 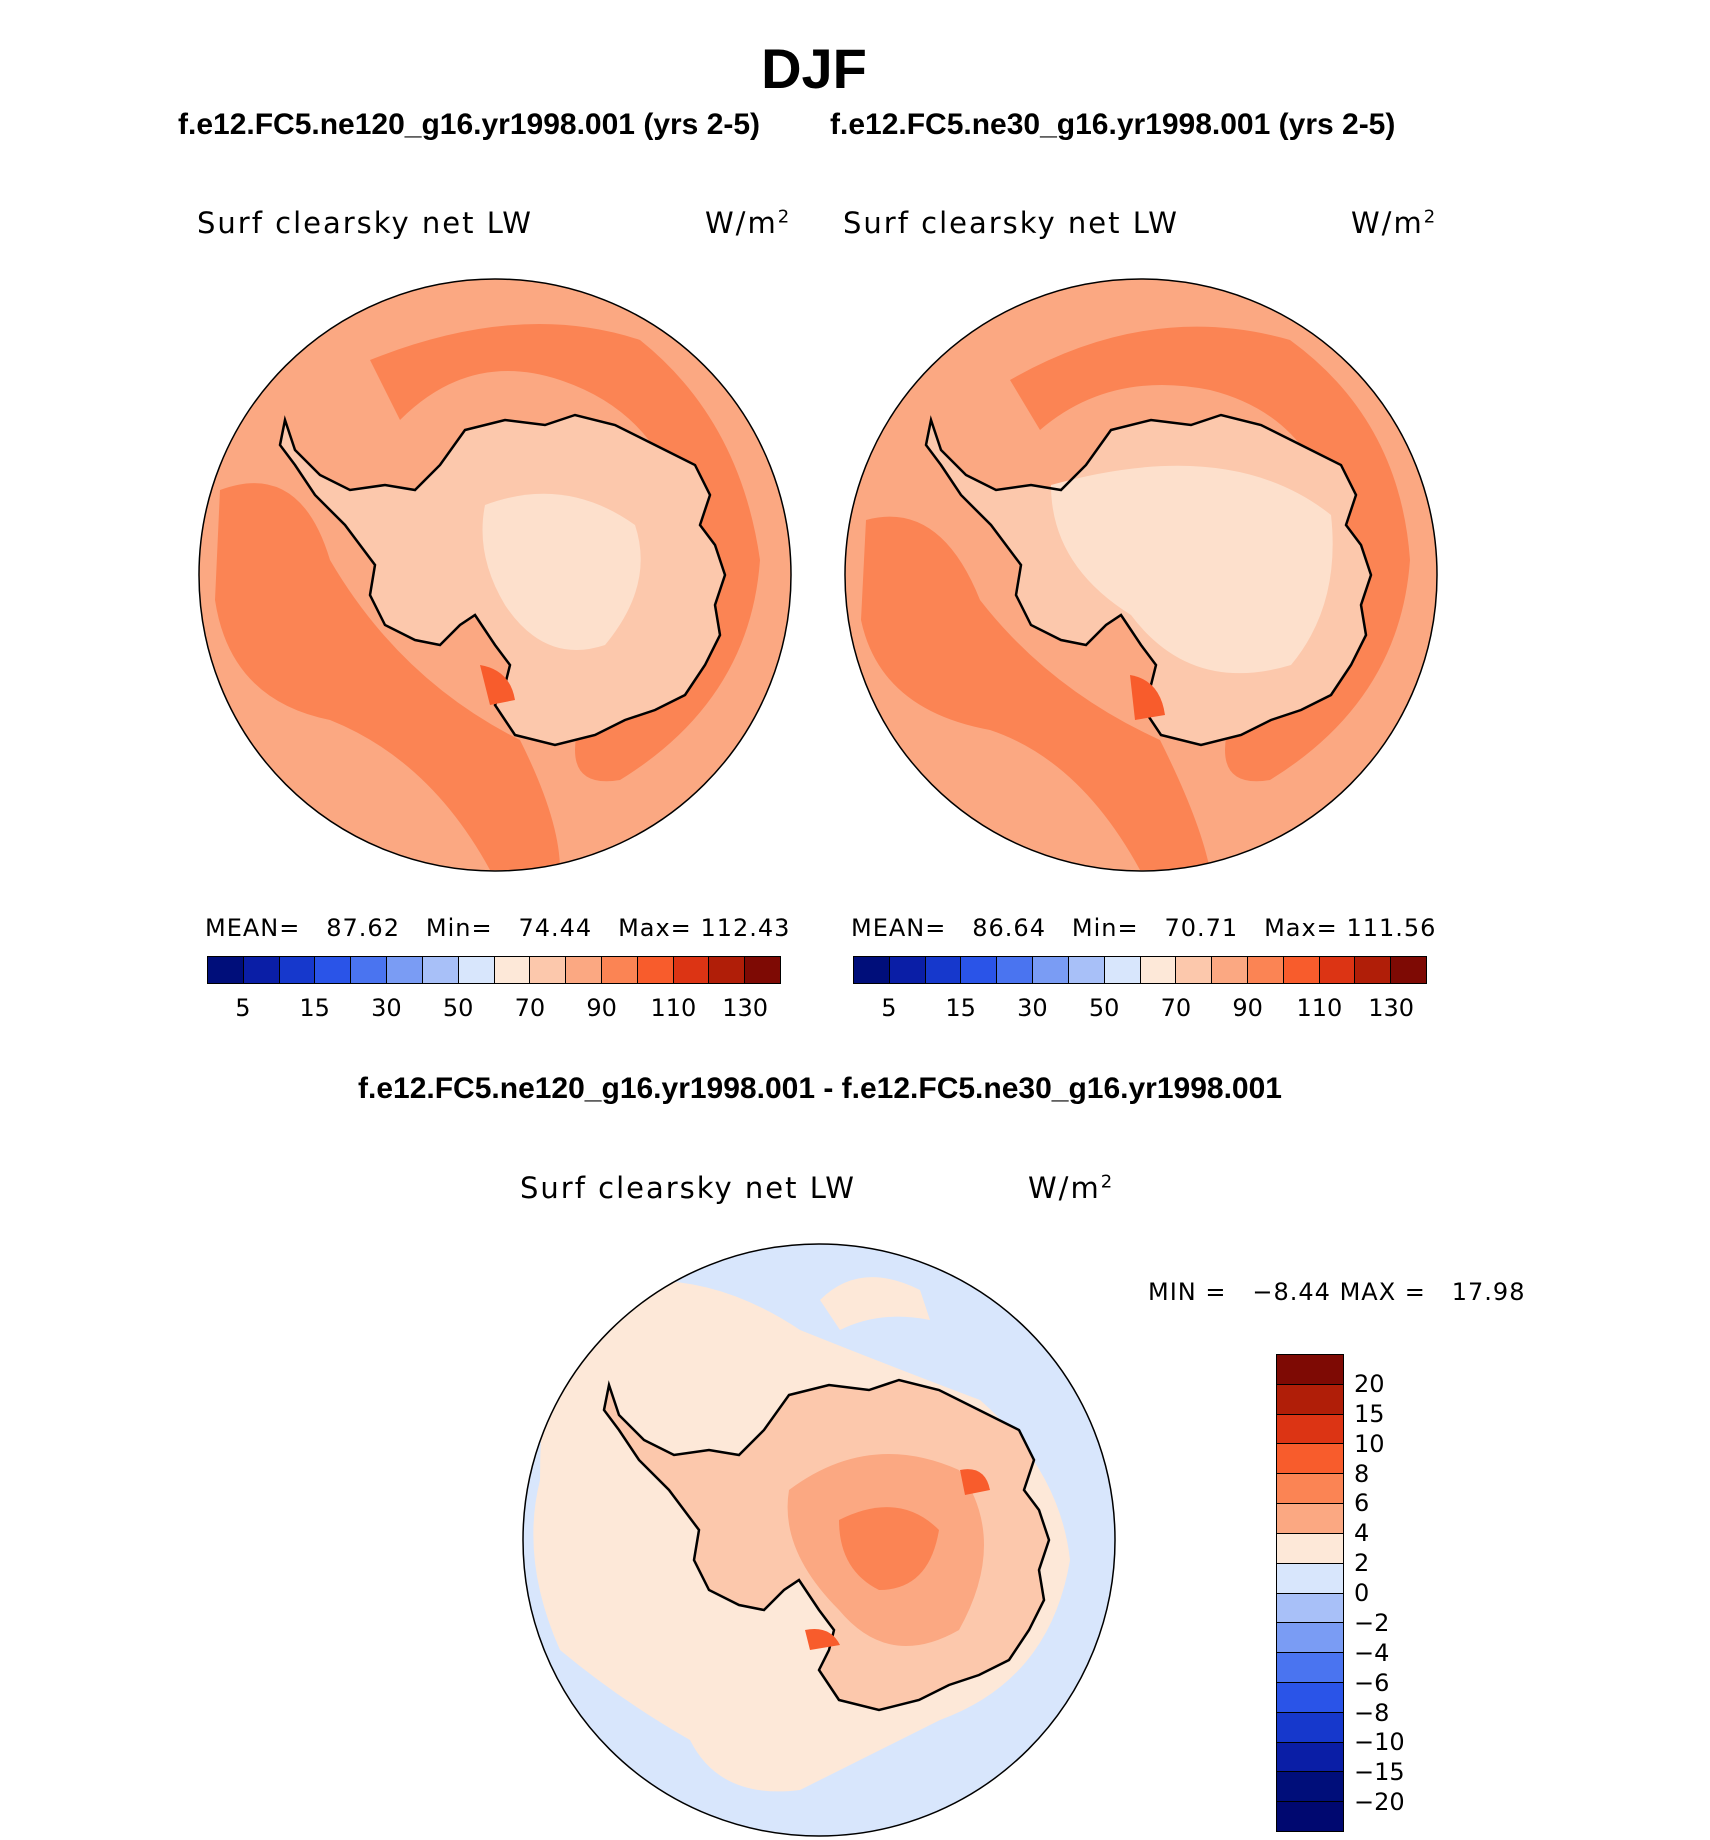 What do you see at coordinates (469, 124) in the screenshot?
I see `case1-title: f.e12.FC5.ne120_g16.yr1998.001 (yrs 2-5)` at bounding box center [469, 124].